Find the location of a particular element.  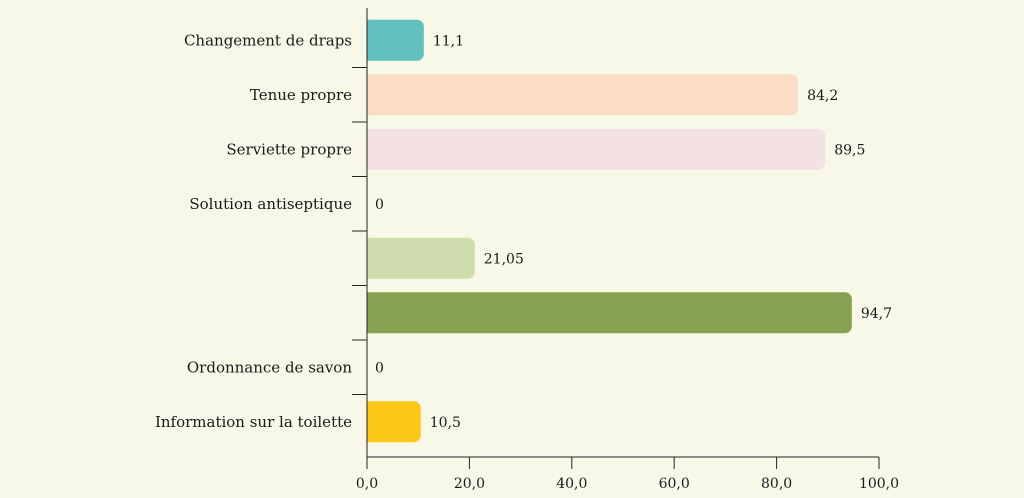

x-tick-label: 60,0 is located at coordinates (674, 484).